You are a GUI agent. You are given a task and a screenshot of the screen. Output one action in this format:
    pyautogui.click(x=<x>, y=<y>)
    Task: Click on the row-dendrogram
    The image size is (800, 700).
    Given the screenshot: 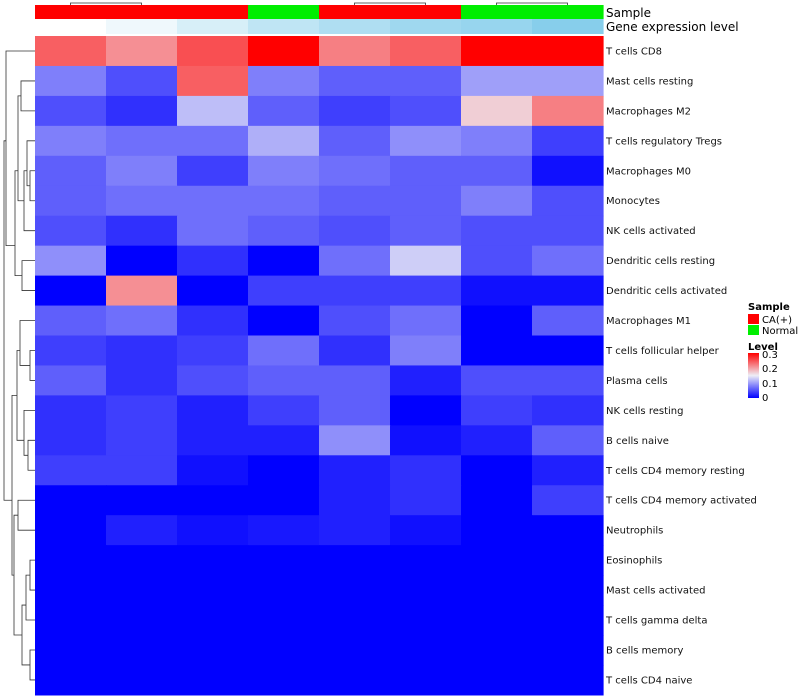 What is the action you would take?
    pyautogui.click(x=19, y=365)
    